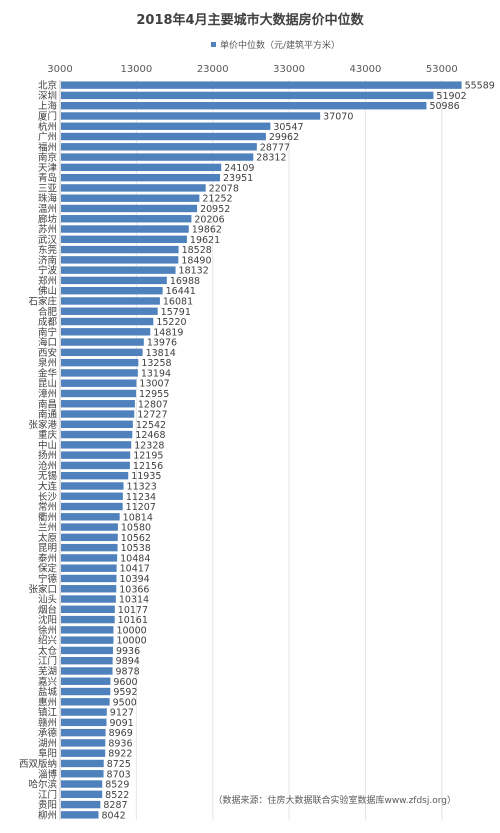 The image size is (500, 833). I want to click on category-label: 北京, so click(47, 86).